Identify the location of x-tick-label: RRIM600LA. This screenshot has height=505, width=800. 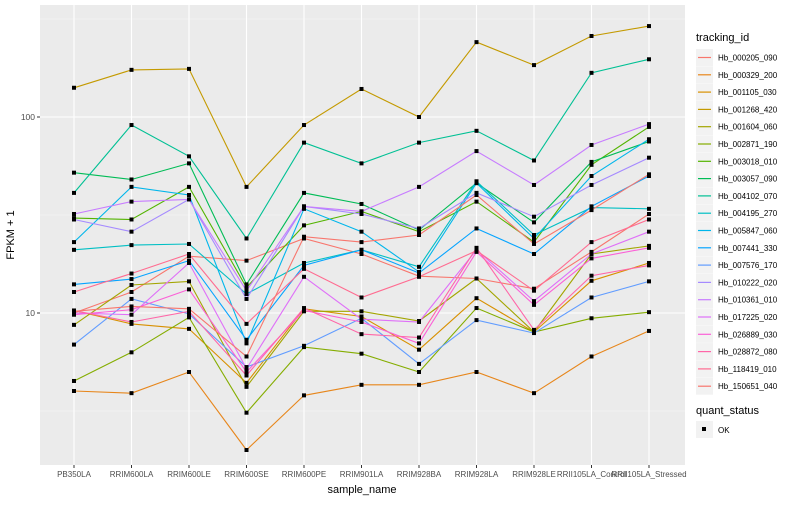
(132, 474).